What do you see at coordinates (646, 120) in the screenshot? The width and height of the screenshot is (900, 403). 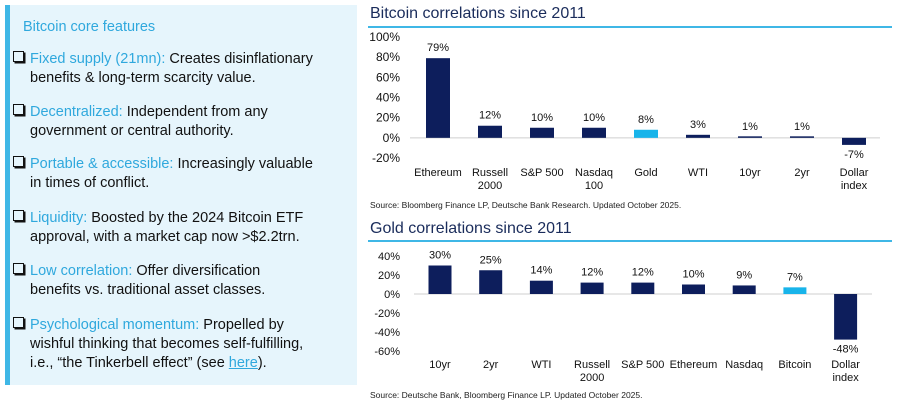 I see `bitcoin-data-label: 8%` at bounding box center [646, 120].